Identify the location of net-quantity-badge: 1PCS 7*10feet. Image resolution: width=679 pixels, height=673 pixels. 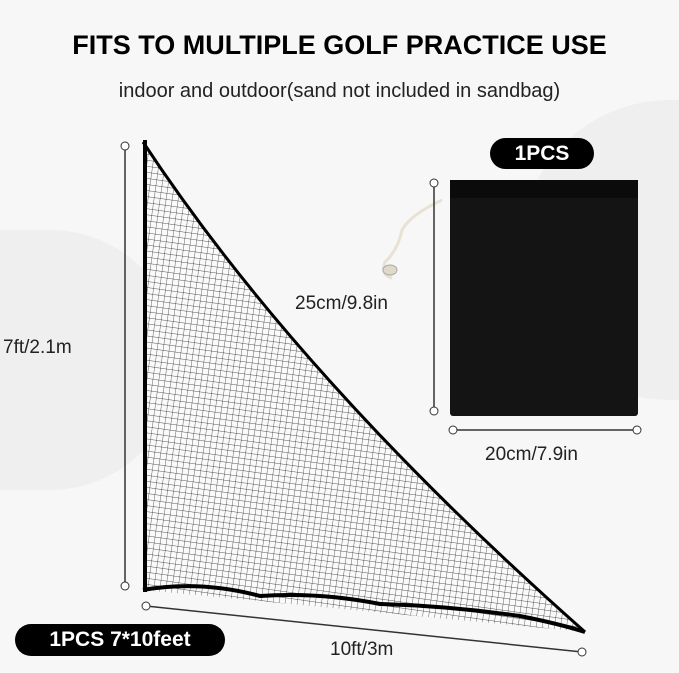
(120, 640).